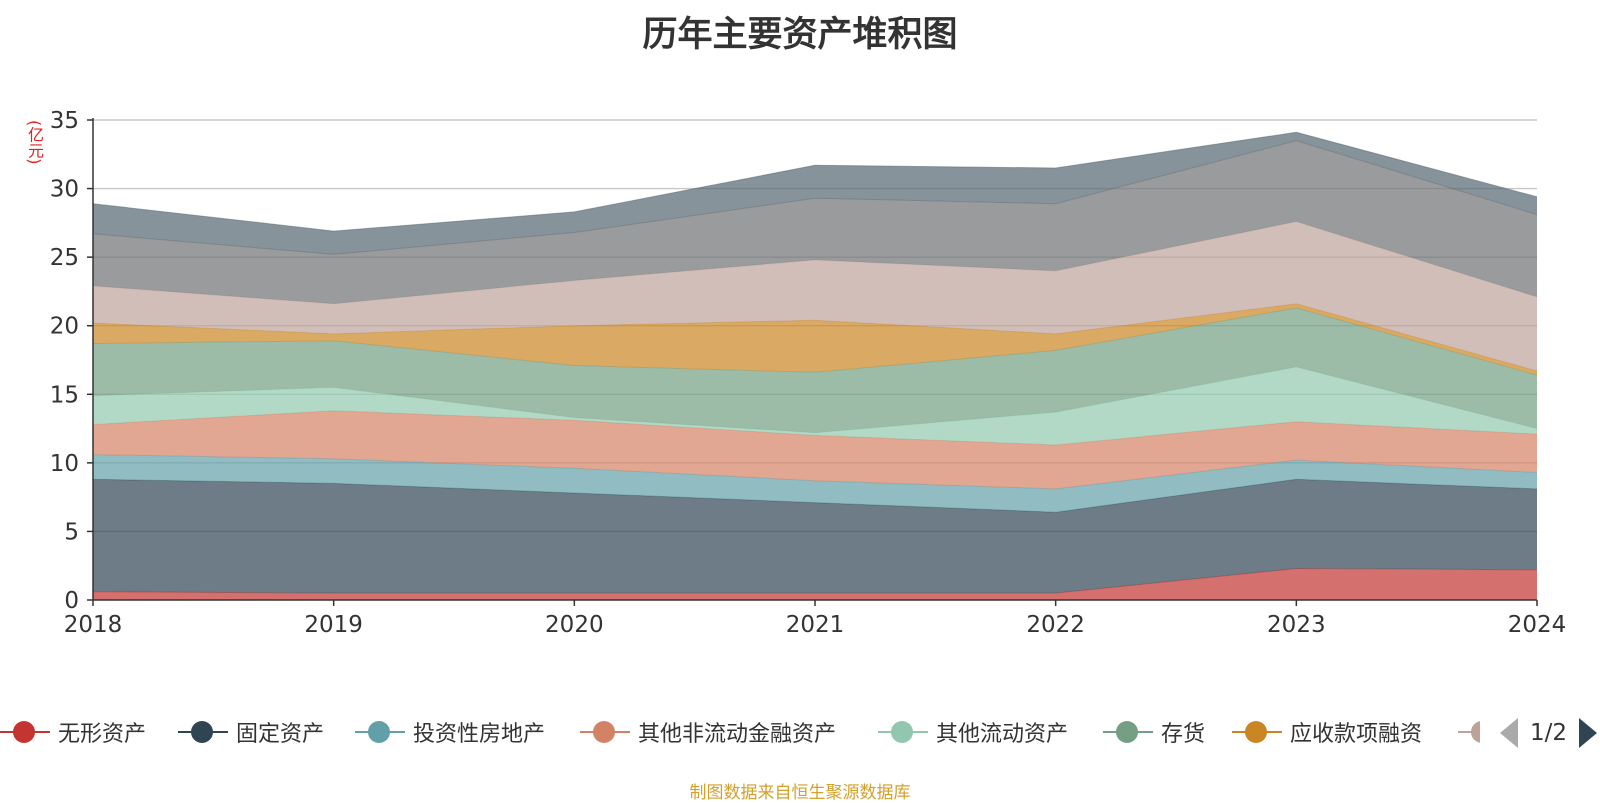  What do you see at coordinates (64, 327) in the screenshot?
I see `y-tick-label-4: 20` at bounding box center [64, 327].